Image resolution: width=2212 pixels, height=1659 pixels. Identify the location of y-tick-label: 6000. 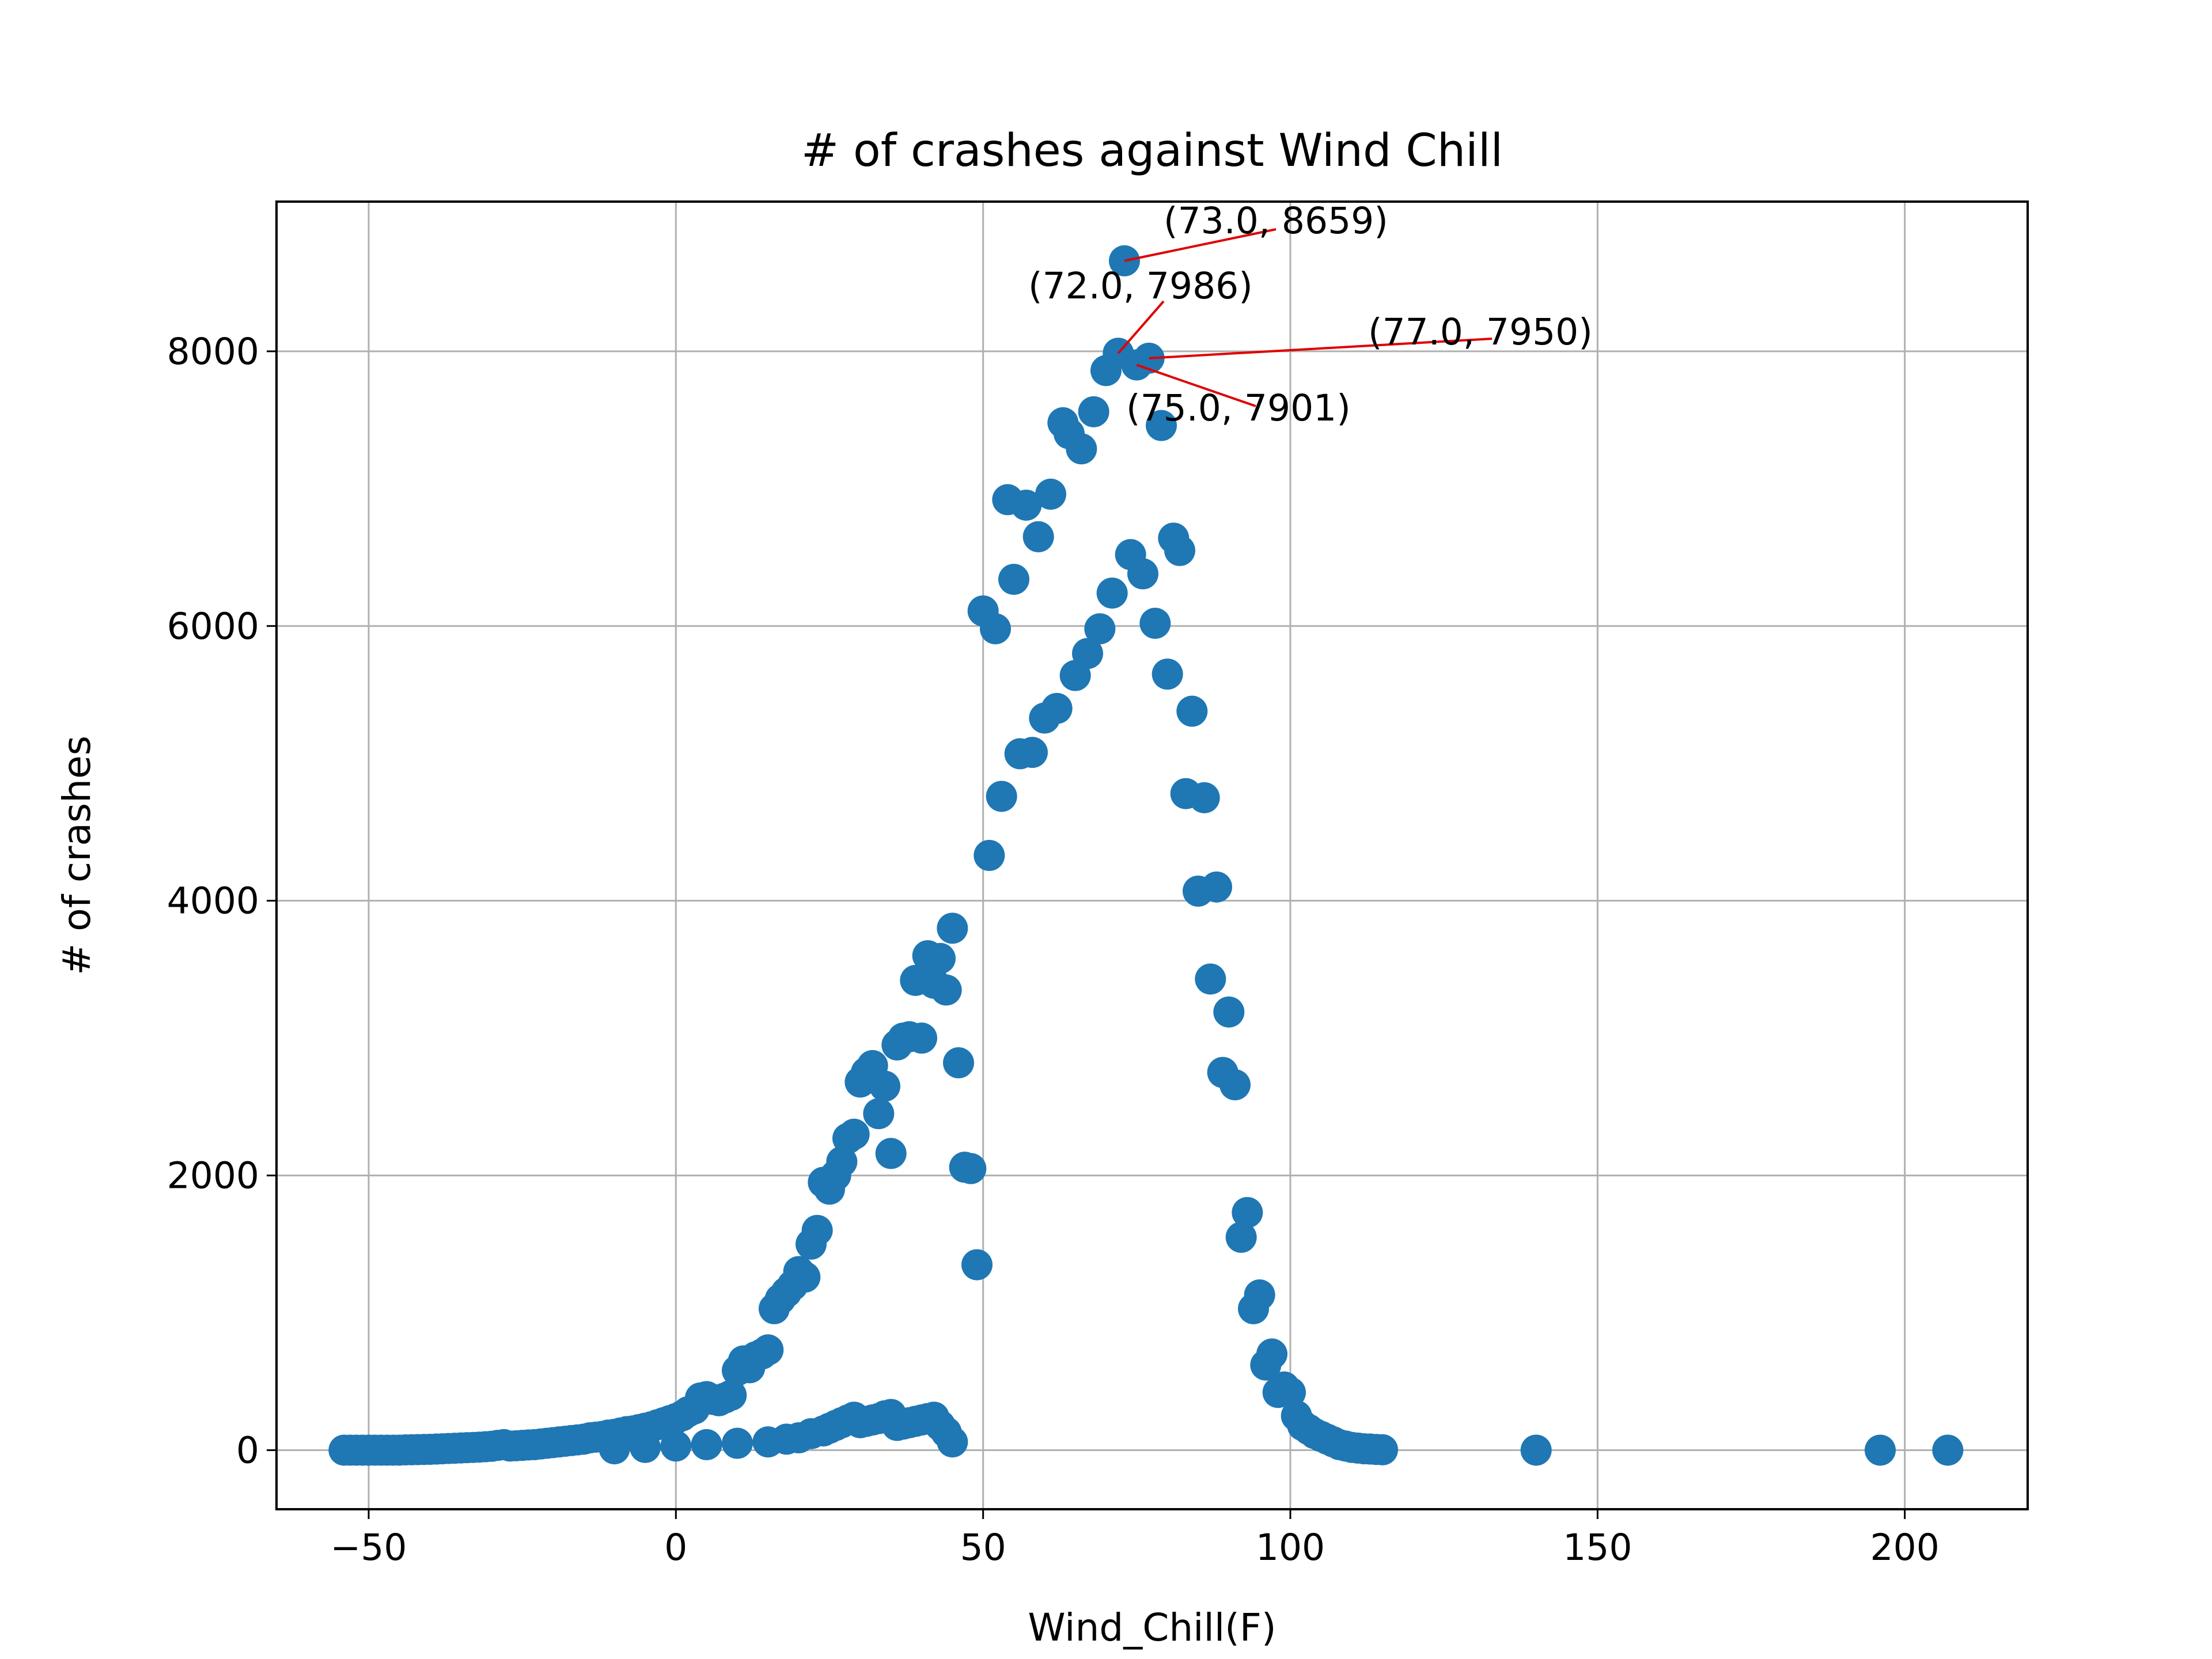
(213, 626).